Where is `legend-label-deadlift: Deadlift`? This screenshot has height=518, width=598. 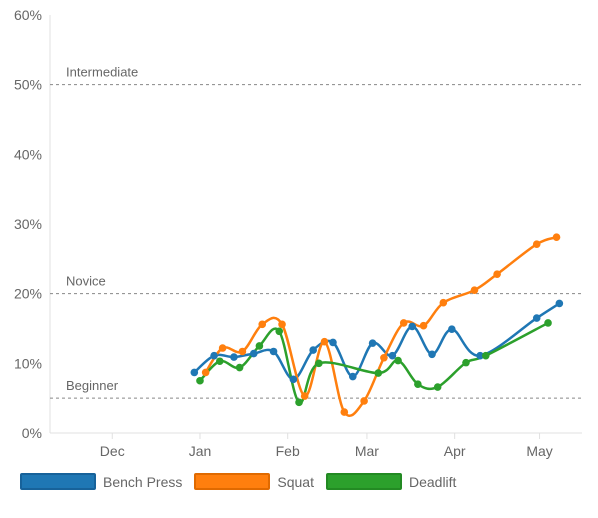 legend-label-deadlift: Deadlift is located at coordinates (432, 481).